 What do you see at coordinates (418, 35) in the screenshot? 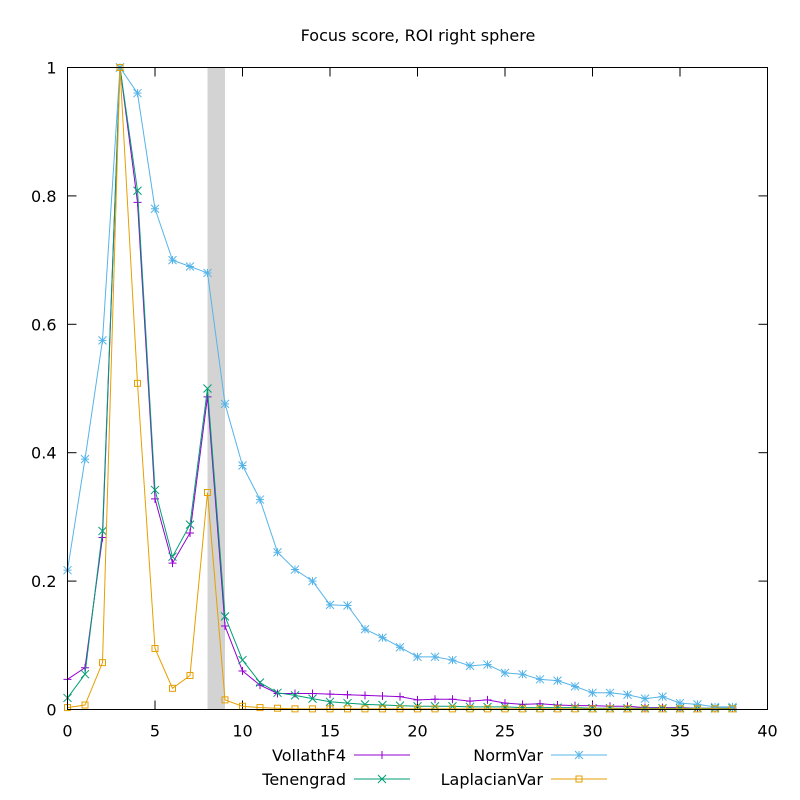
I see `chart-title: Focus score, ROI right sphere` at bounding box center [418, 35].